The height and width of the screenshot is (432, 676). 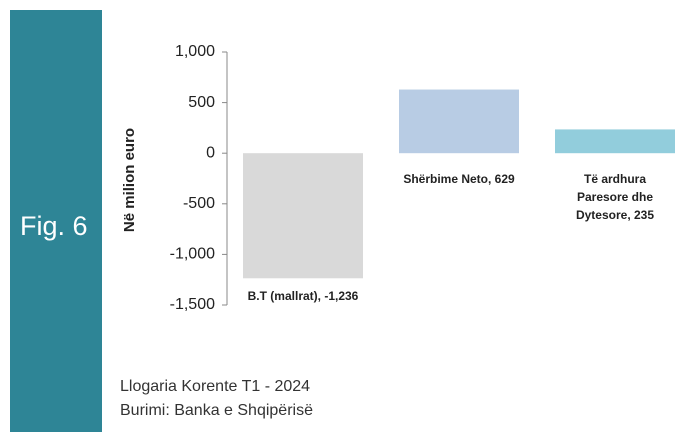 I want to click on footer-line: Burimi: Banka e Shqipërisë, so click(x=216, y=410).